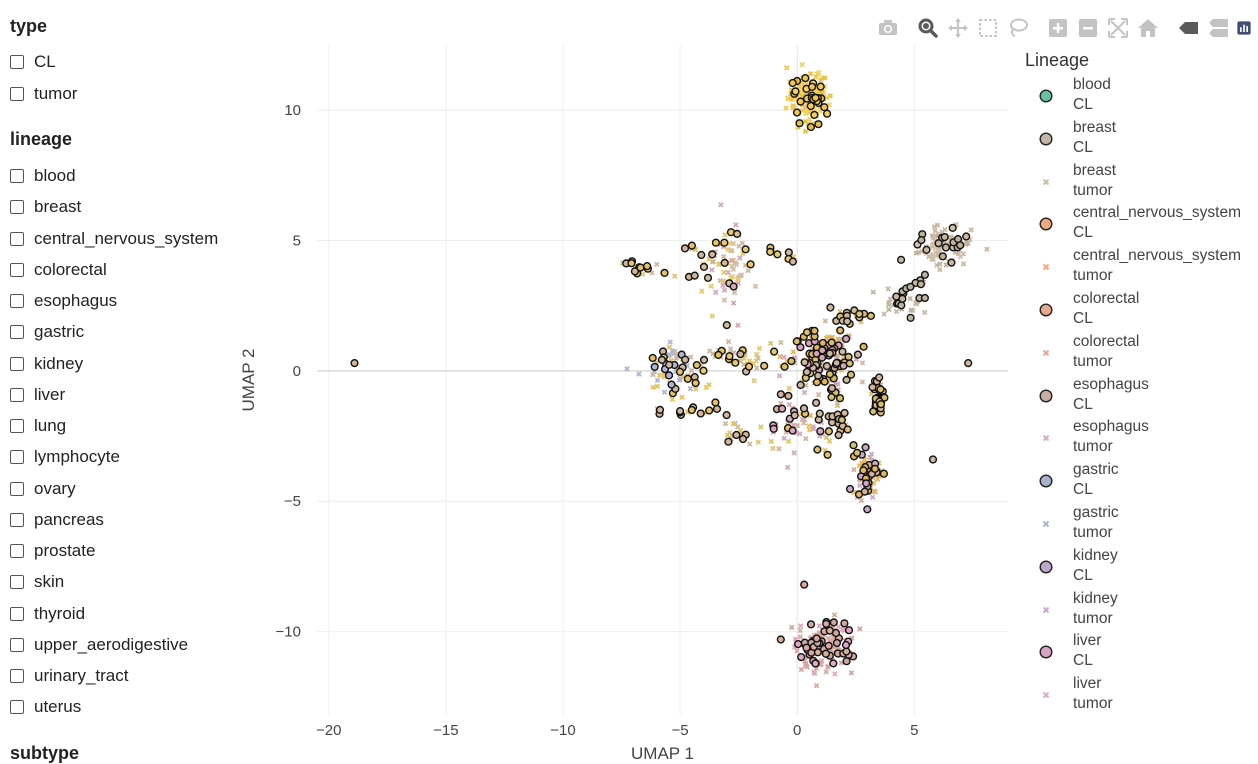 This screenshot has width=1258, height=764. I want to click on autoscale-button, so click(1118, 28).